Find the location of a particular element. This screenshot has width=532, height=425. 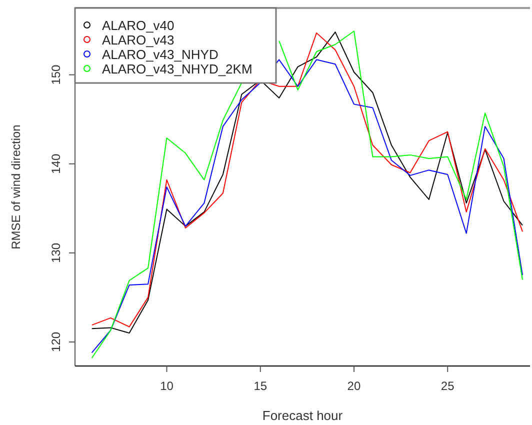

legend-label: ALARO_v40 is located at coordinates (138, 25).